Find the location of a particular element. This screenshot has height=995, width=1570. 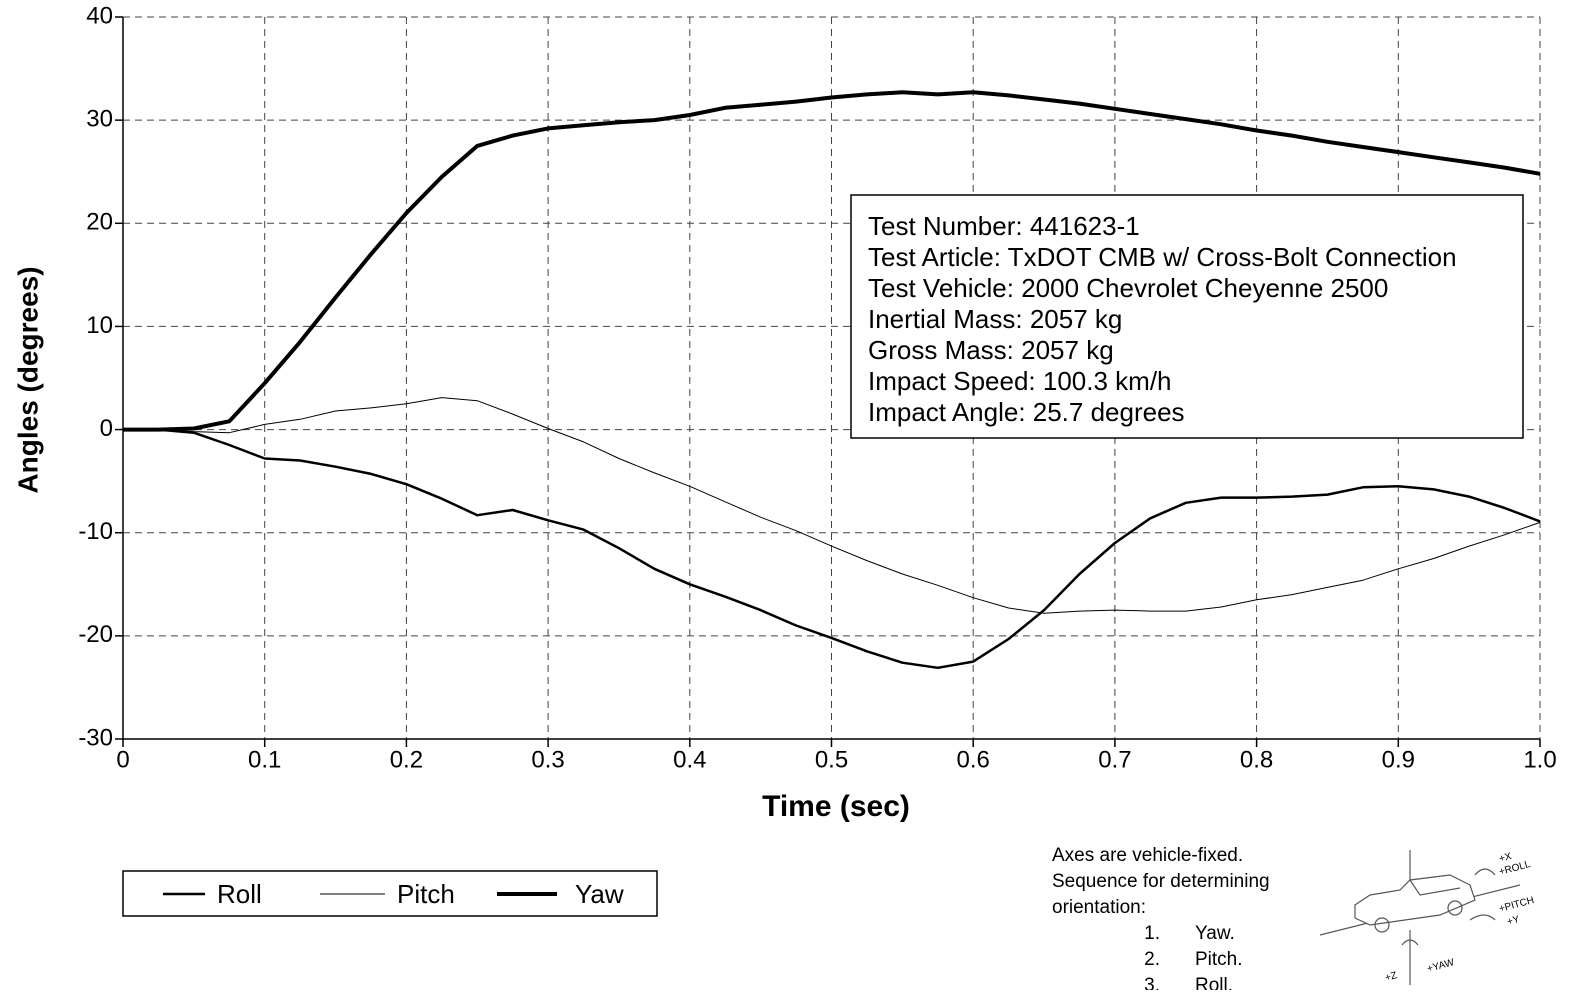

x-tick-label: 0.7 is located at coordinates (1114, 759).